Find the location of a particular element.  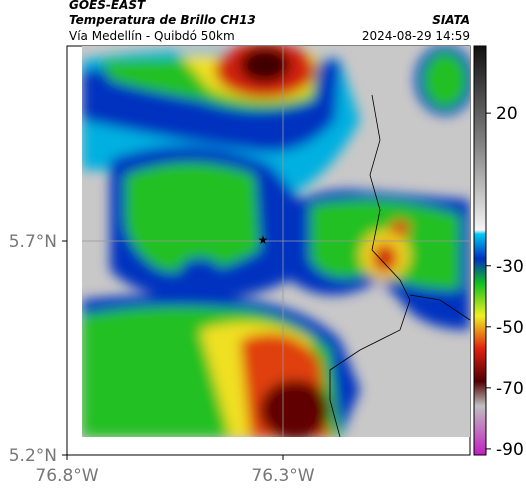

colorbar is located at coordinates (480, 250).